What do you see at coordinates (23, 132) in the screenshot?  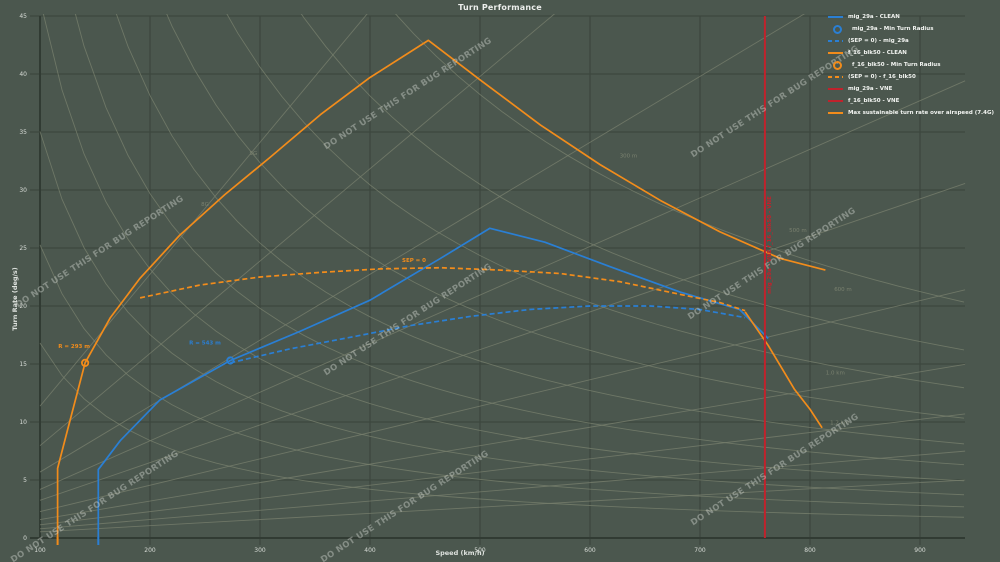 I see `y-tick-label: 35` at bounding box center [23, 132].